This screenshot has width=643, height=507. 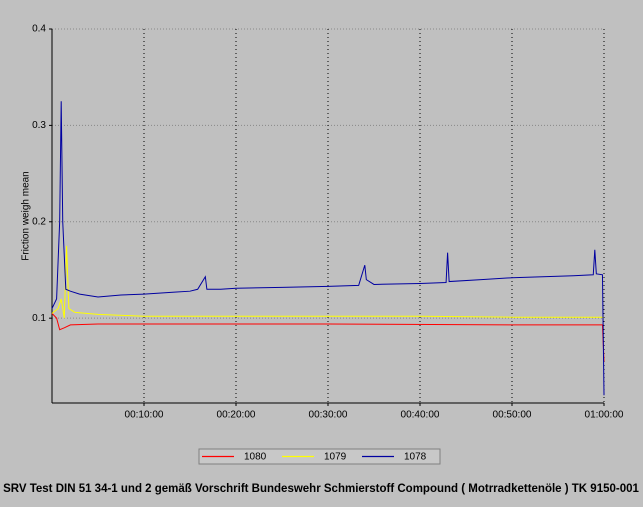 What do you see at coordinates (319, 456) in the screenshot?
I see `legend` at bounding box center [319, 456].